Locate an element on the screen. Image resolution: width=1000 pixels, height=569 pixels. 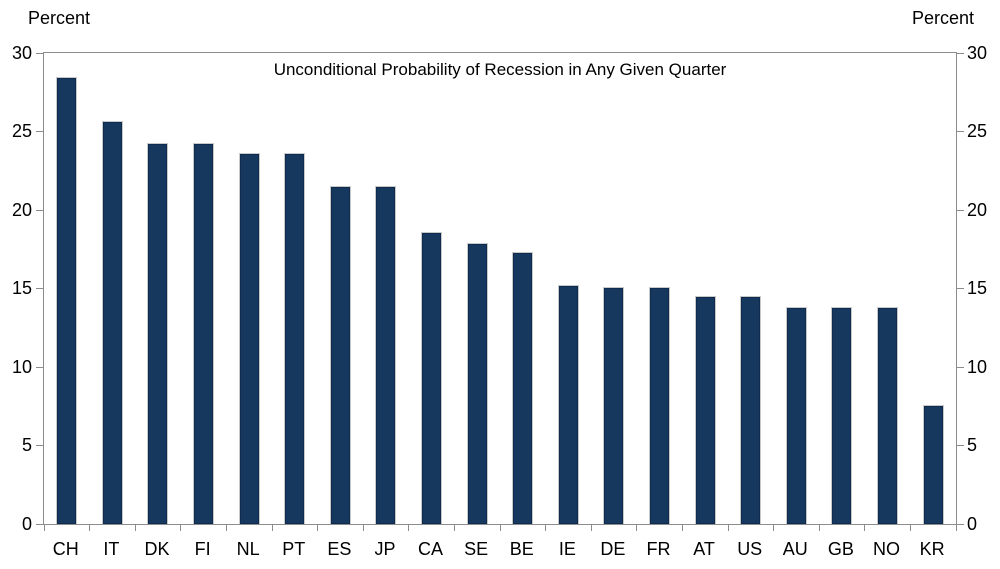
x-axis-label-at: AT is located at coordinates (704, 549).